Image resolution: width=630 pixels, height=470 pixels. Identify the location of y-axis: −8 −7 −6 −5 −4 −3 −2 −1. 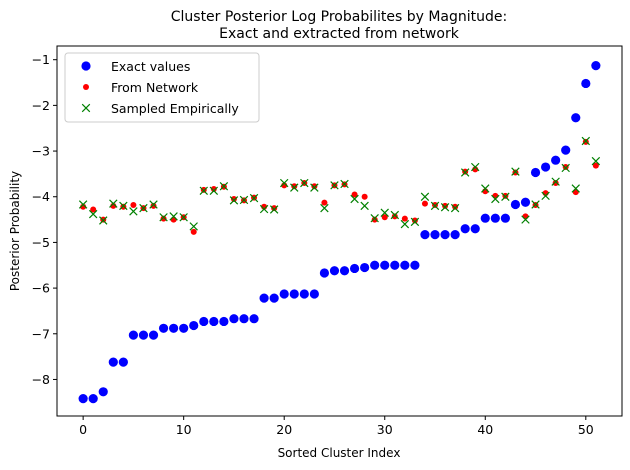
(44, 219).